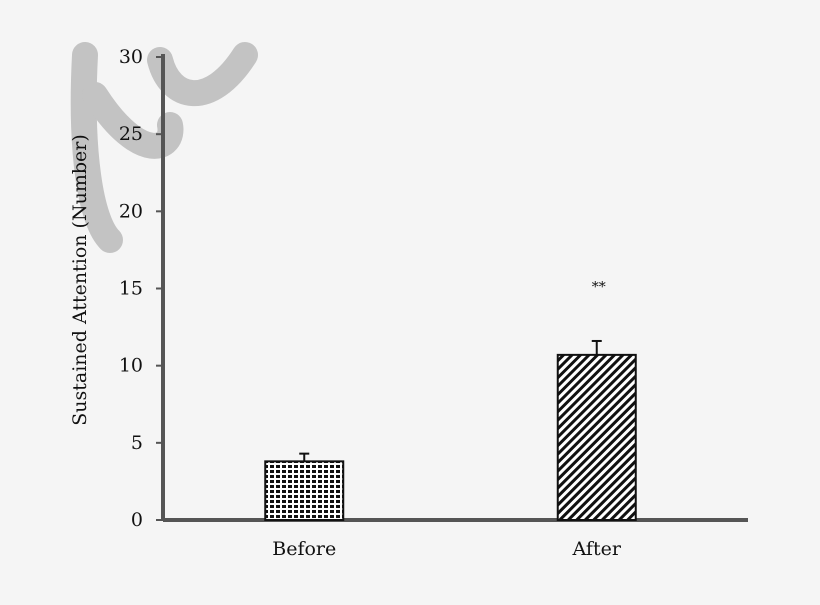 Image resolution: width=820 pixels, height=605 pixels. I want to click on y-ticks: 0 5 10 15 20 25 30, so click(141, 288).